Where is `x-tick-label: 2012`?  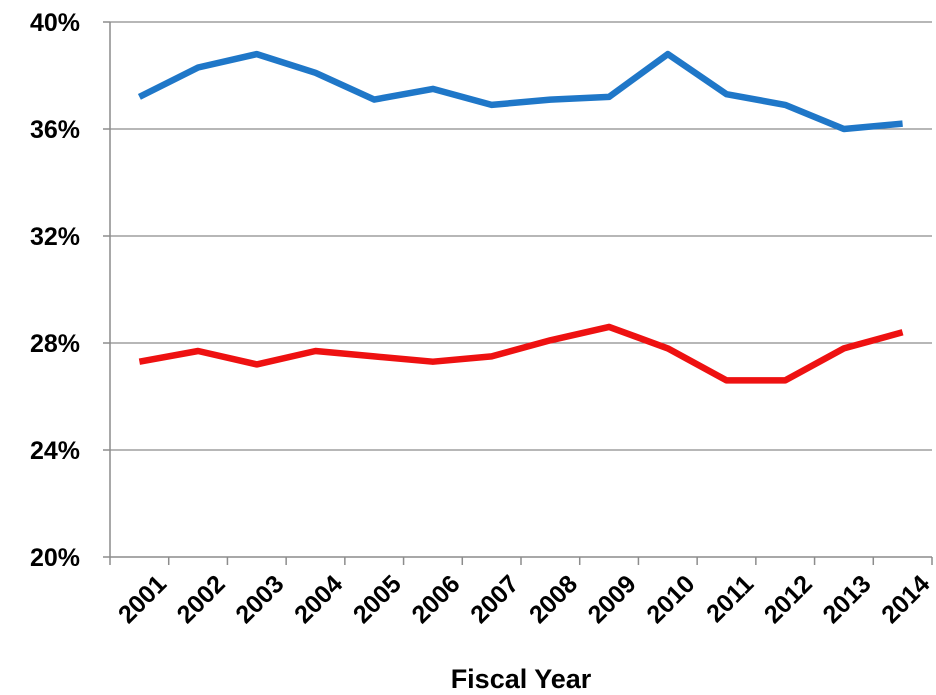 x-tick-label: 2012 is located at coordinates (788, 599).